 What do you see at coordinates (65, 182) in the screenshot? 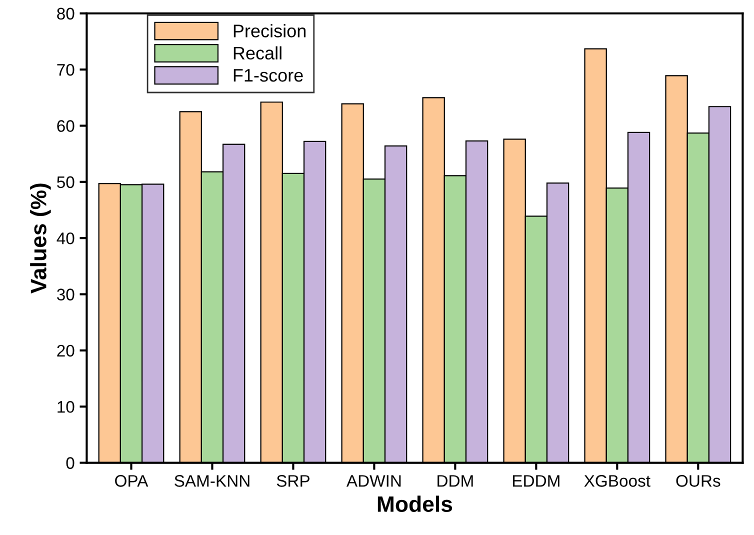
I see `y-tick-label: 50` at bounding box center [65, 182].